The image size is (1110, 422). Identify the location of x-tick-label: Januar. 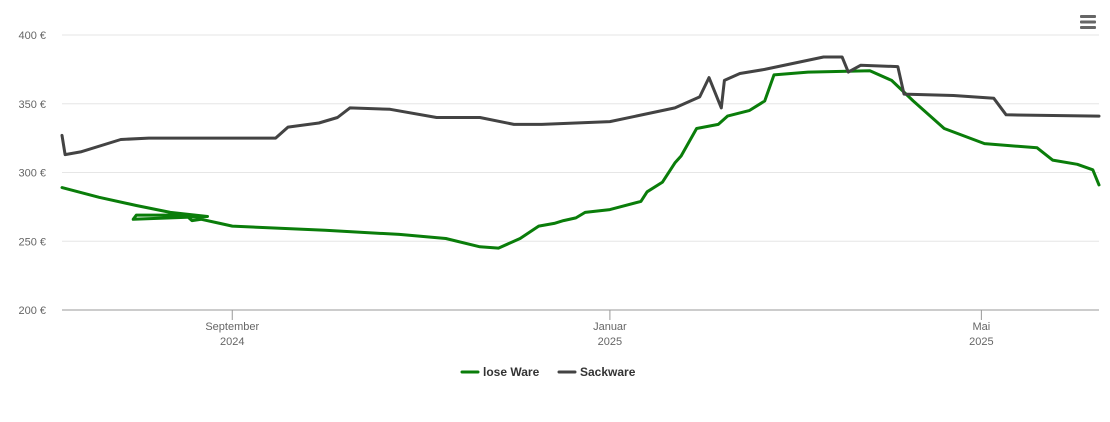
(610, 327).